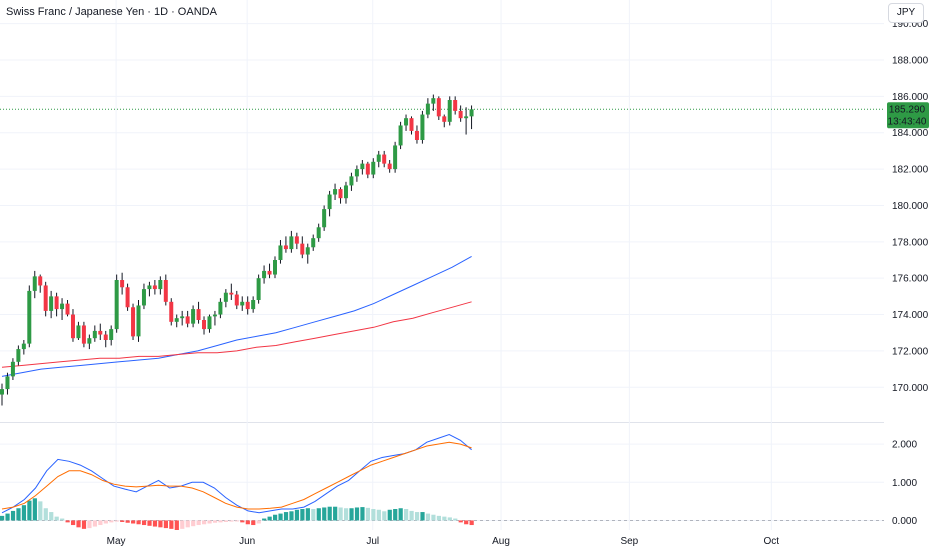  Describe the element at coordinates (236, 334) in the screenshot. I see `ma-slow-line` at that location.